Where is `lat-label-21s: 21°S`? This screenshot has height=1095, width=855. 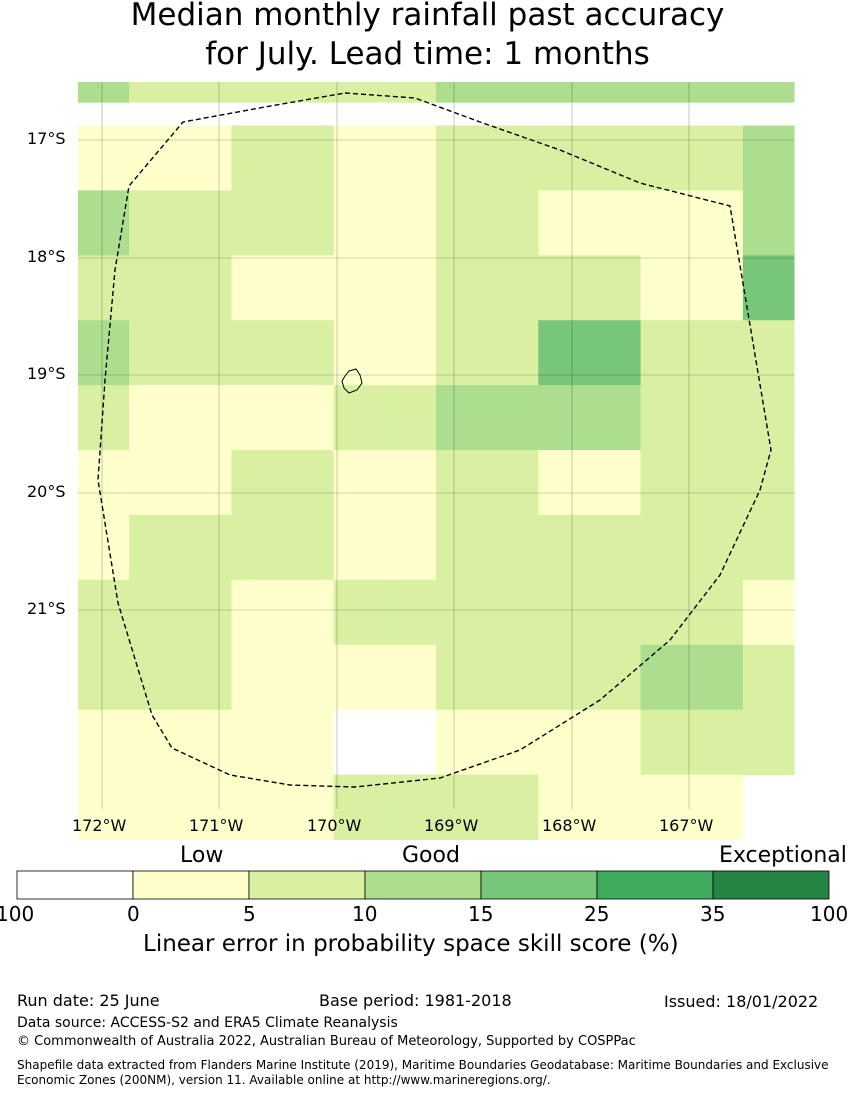
lat-label-21s: 21°S is located at coordinates (46, 608).